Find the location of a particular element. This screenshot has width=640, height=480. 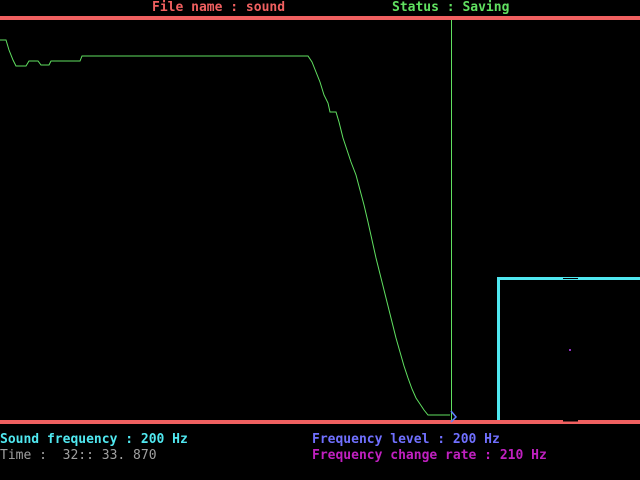

arrow-marker-icon is located at coordinates (454, 416).